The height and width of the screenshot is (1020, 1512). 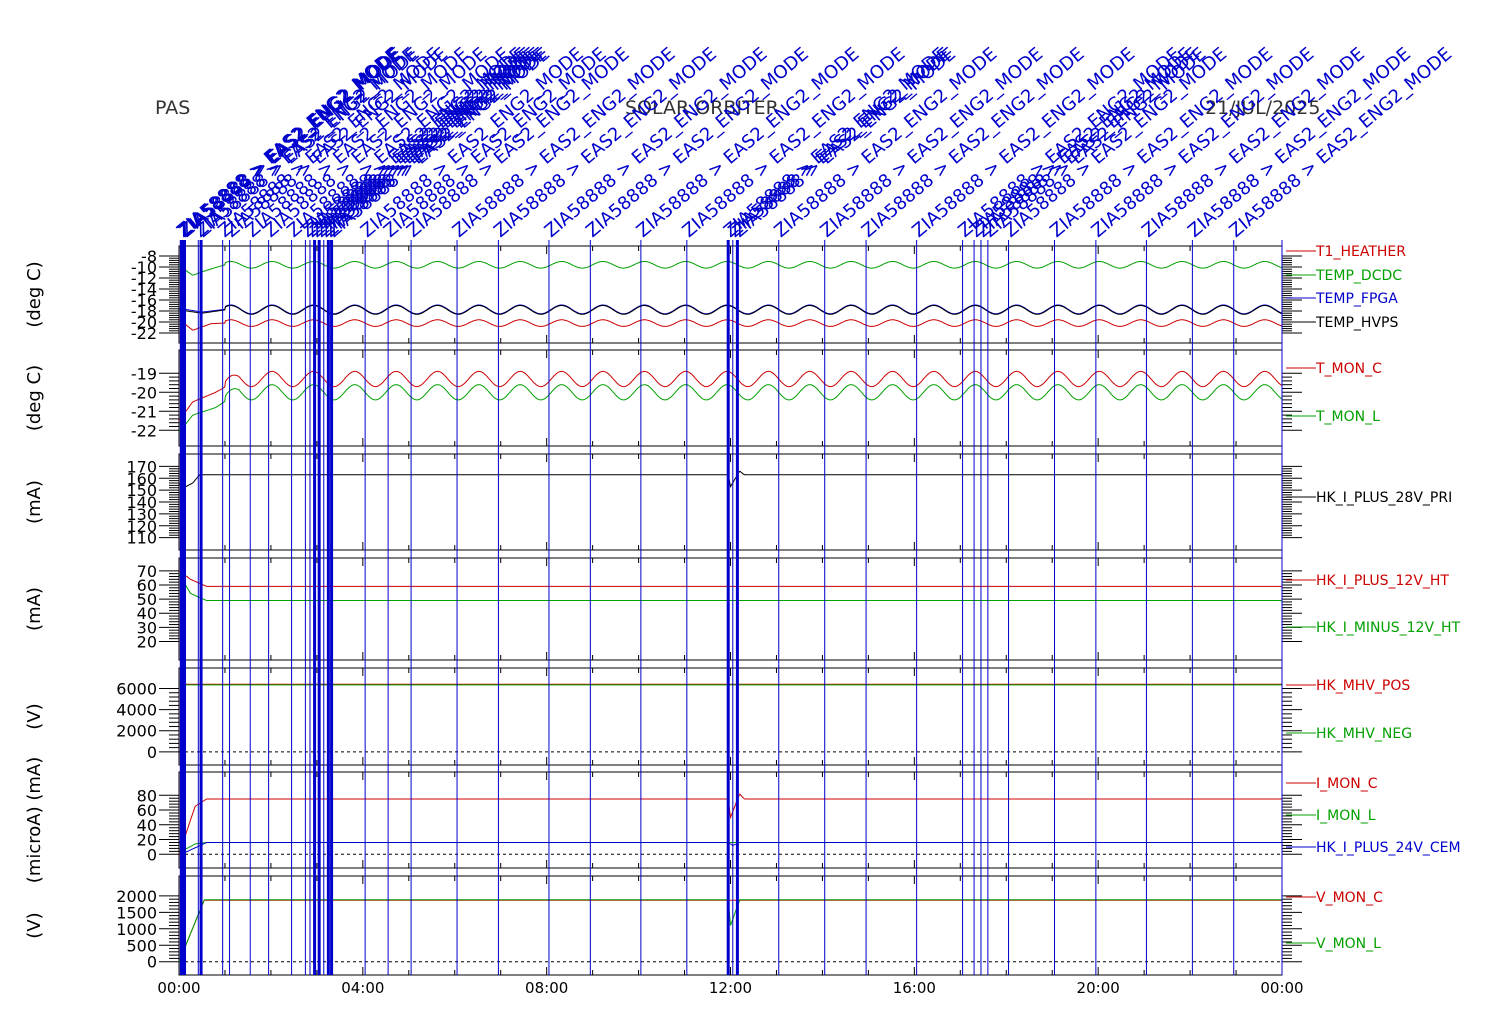 I want to click on legend-label: HK_I_MINUS_12V_HT, so click(x=1388, y=628).